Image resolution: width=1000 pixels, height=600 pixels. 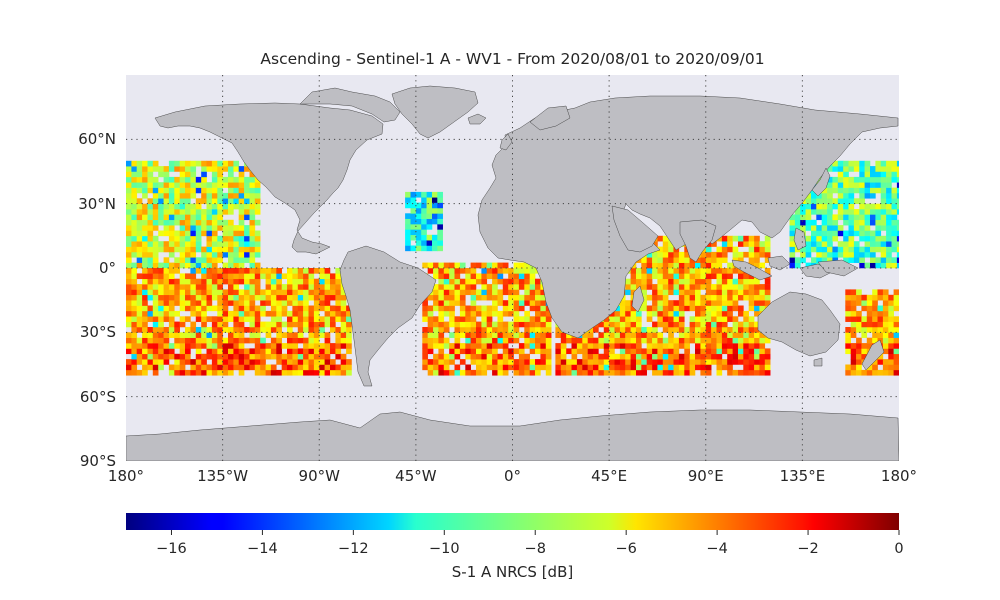 I want to click on longitude-label: 180°, so click(x=899, y=476).